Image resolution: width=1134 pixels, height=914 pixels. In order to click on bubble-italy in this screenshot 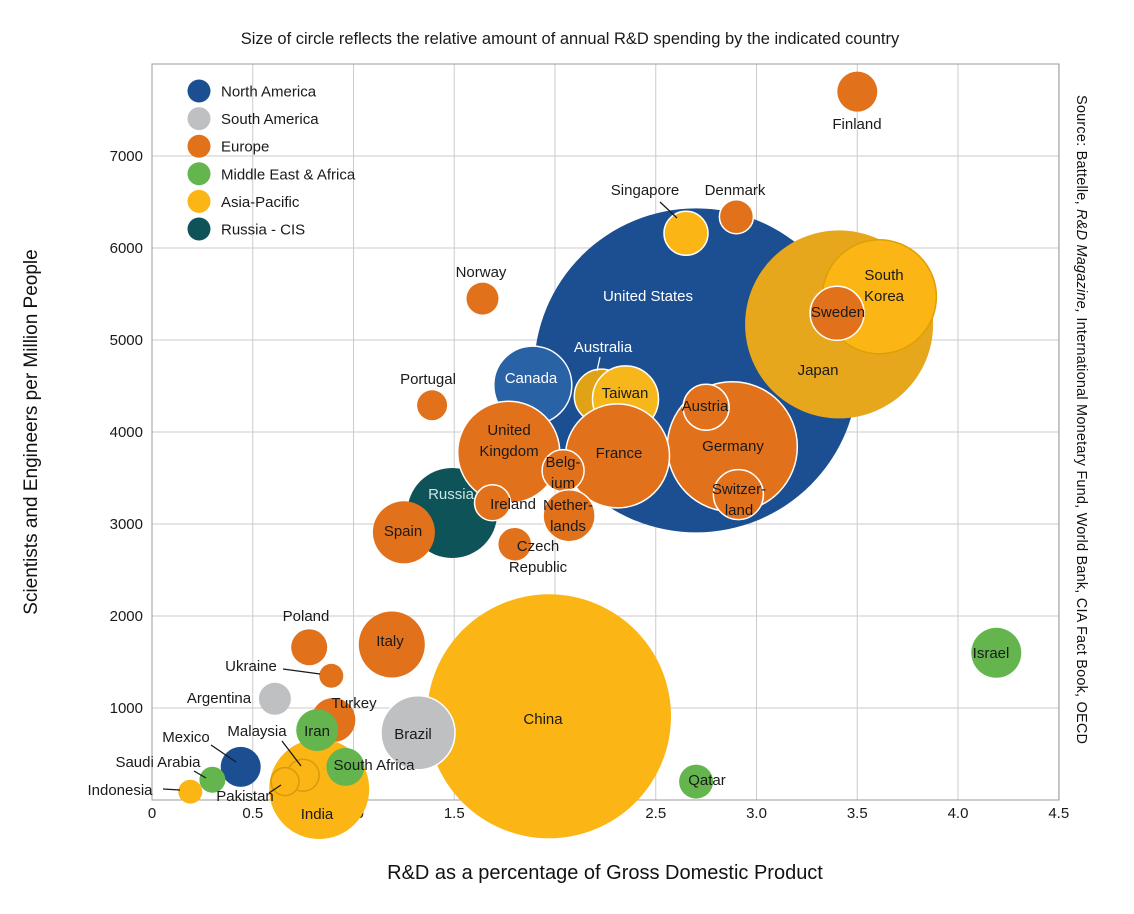, I will do `click(391, 644)`.